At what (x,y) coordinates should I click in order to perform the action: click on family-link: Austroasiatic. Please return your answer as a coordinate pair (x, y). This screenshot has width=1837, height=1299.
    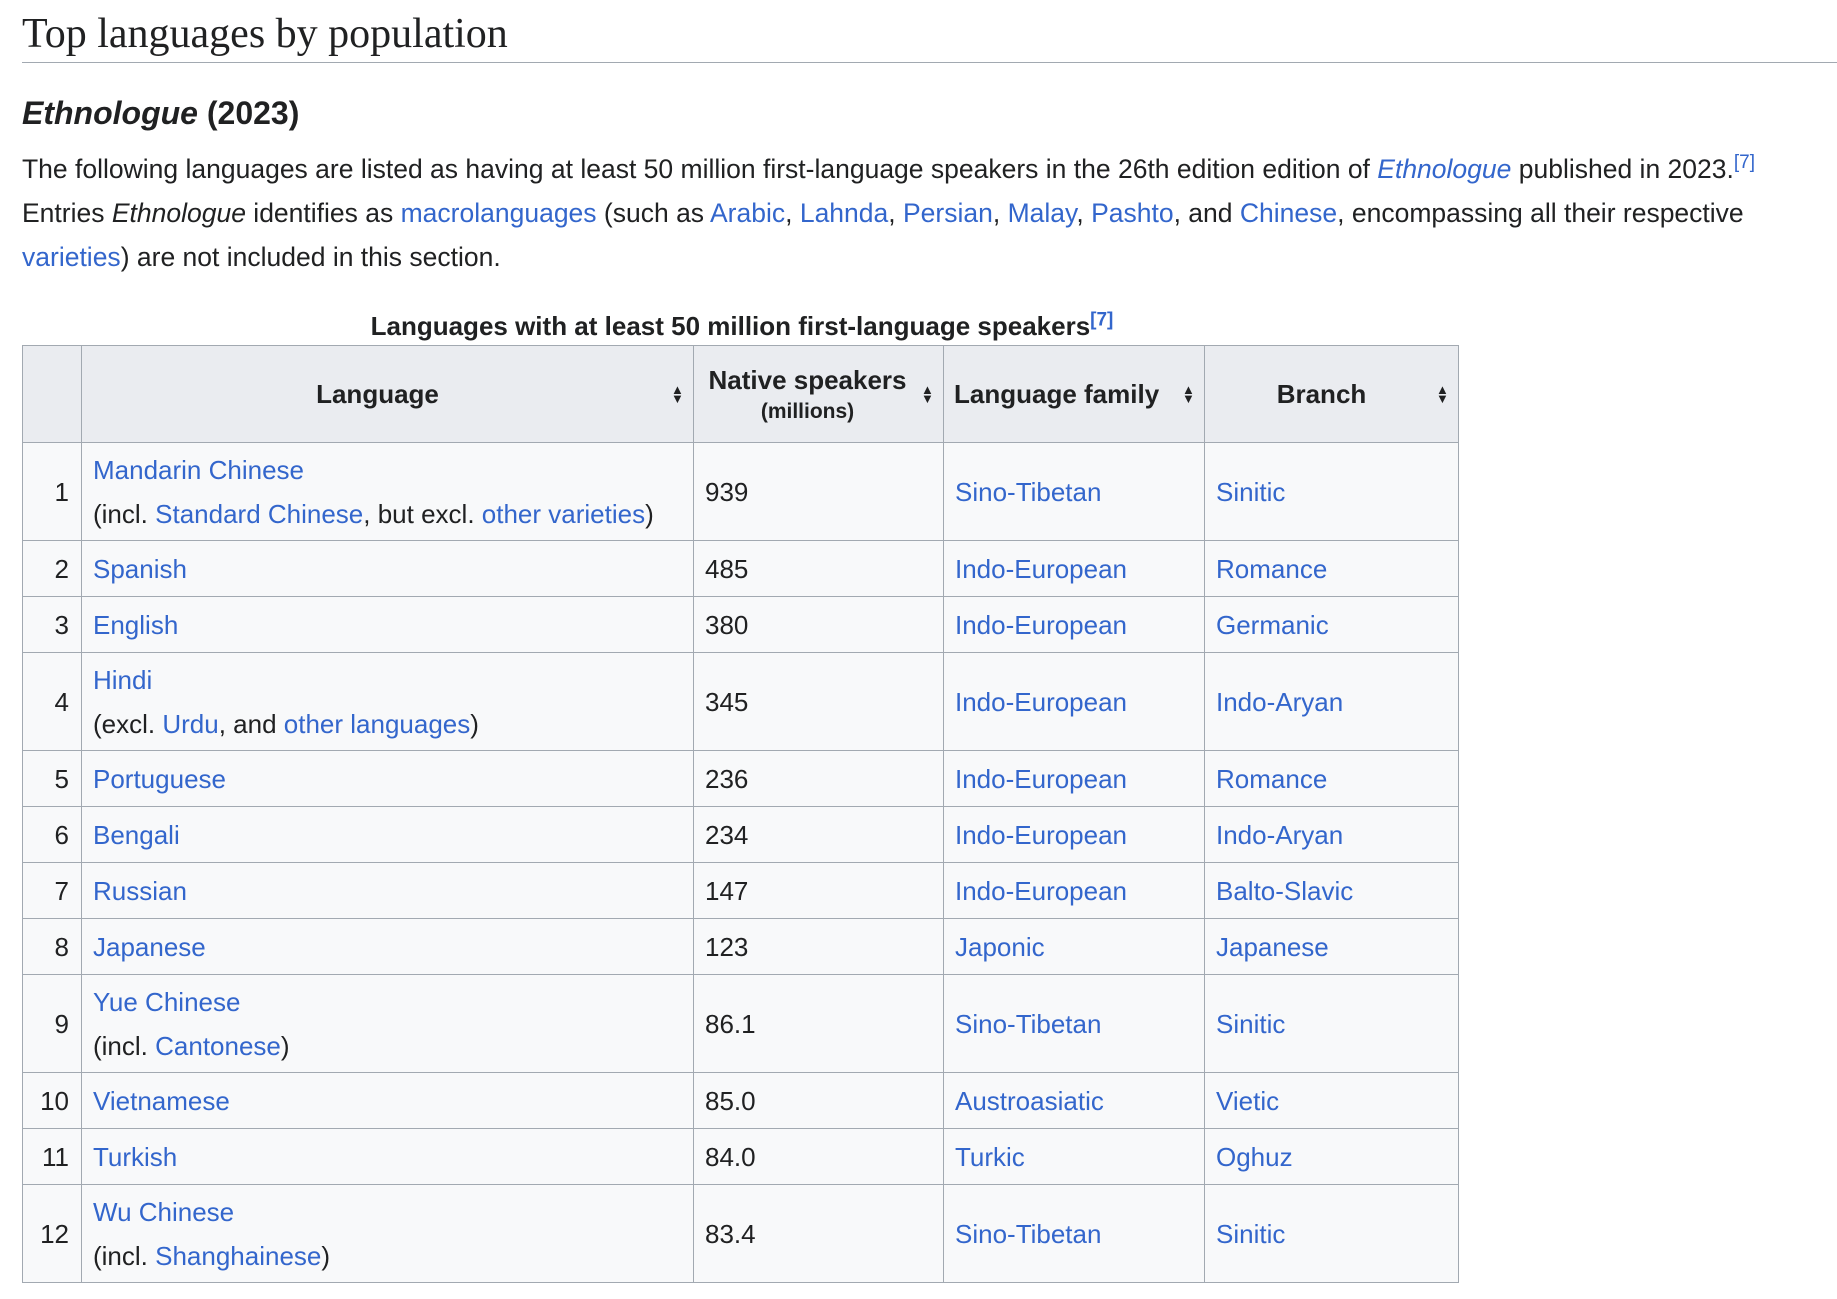
    Looking at the image, I should click on (1029, 1100).